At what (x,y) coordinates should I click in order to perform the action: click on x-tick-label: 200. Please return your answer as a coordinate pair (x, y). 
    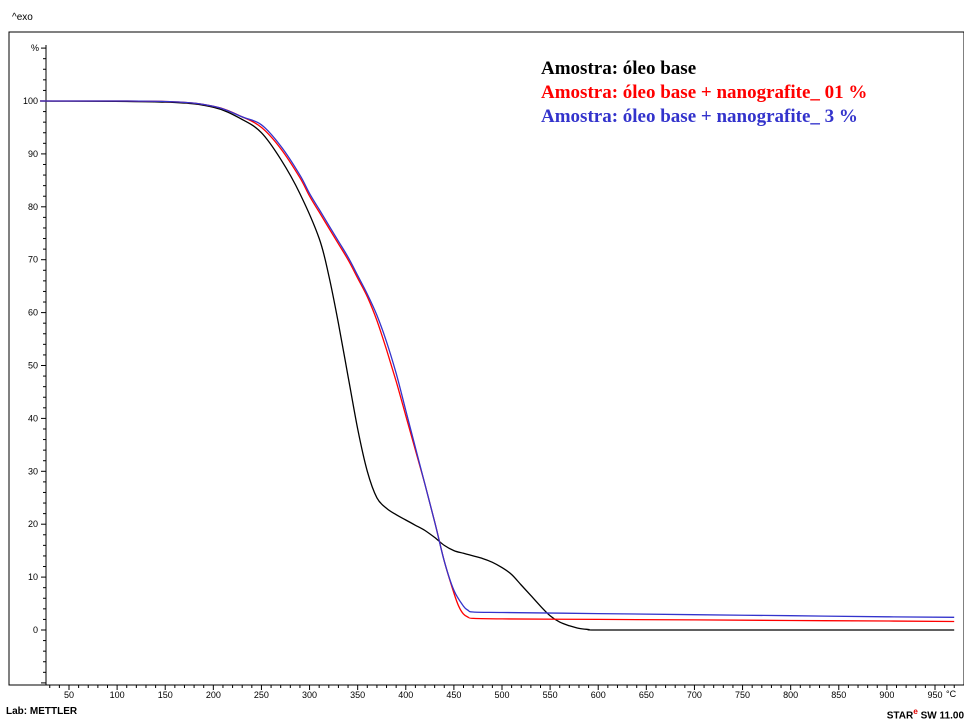
    Looking at the image, I should click on (213, 695).